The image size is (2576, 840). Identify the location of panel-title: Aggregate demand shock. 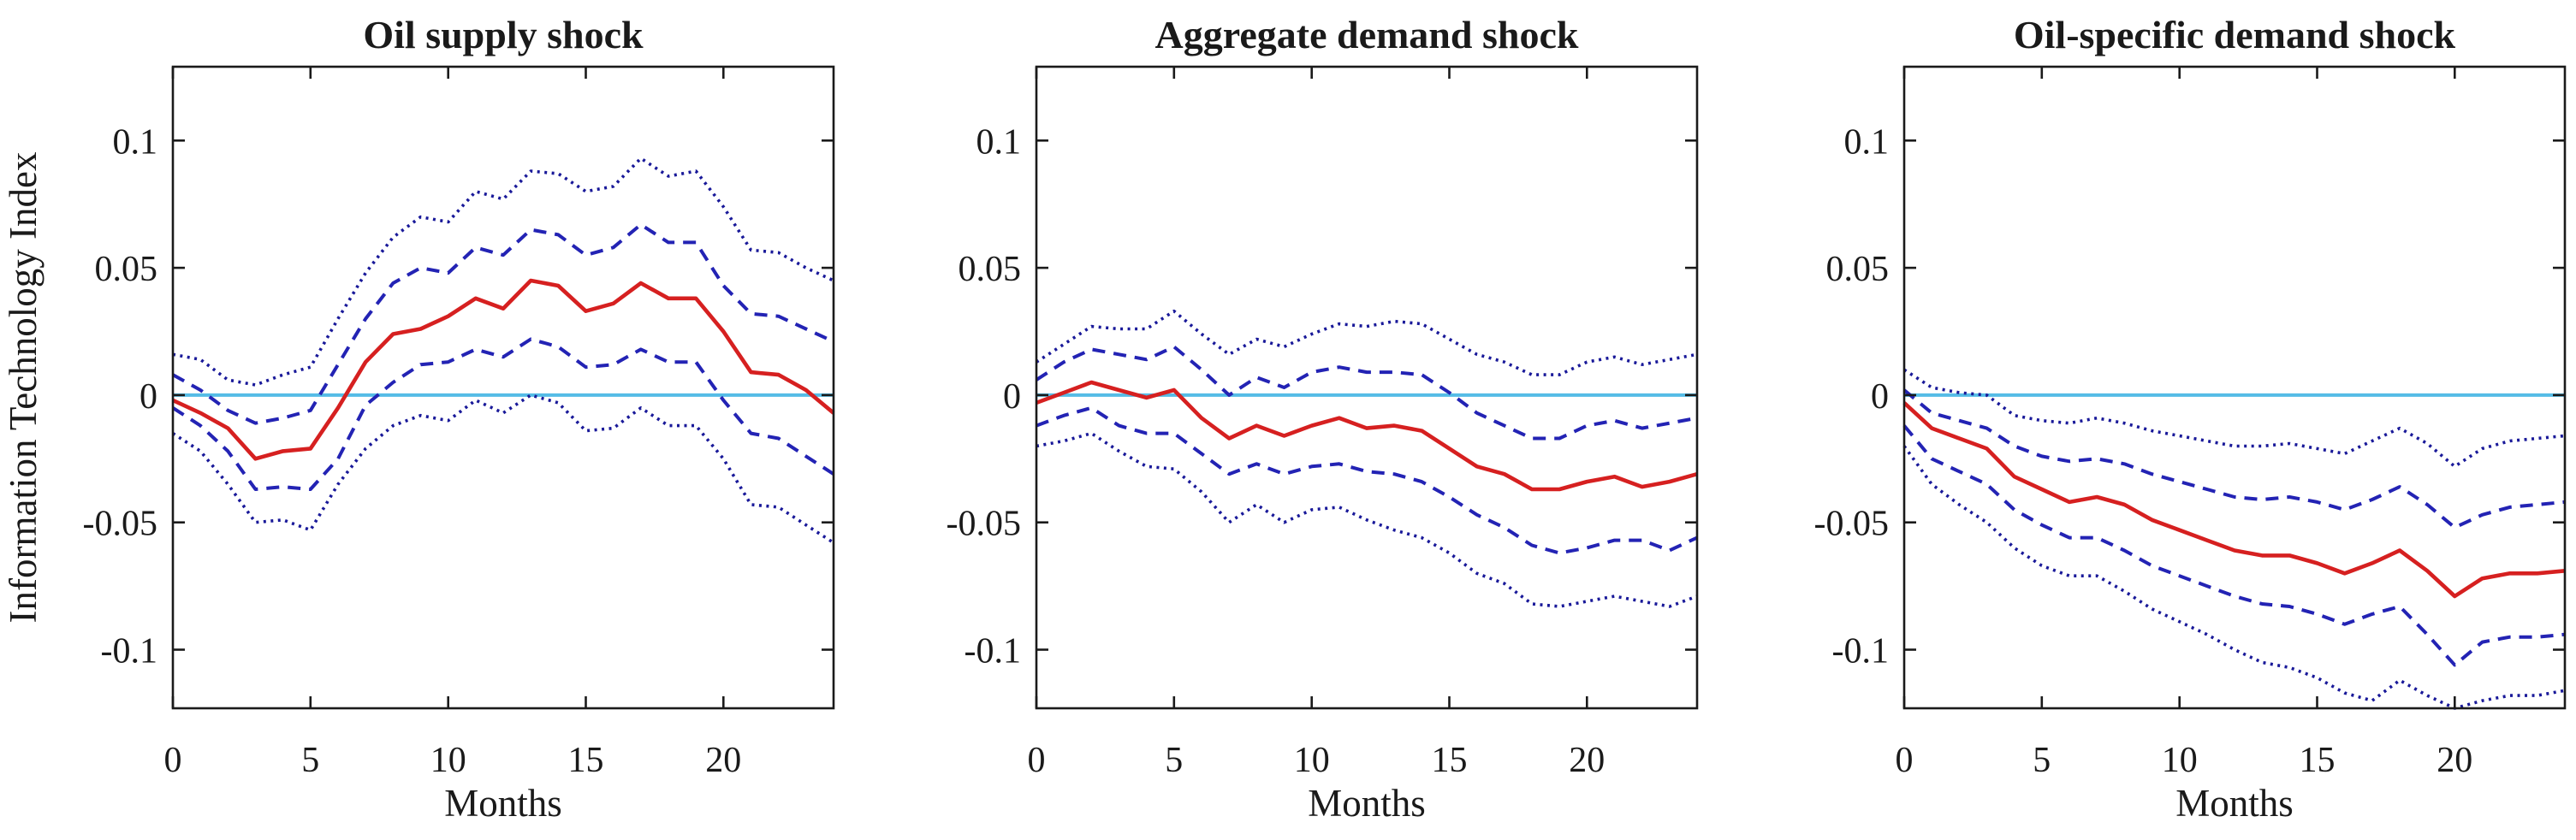
(1367, 35).